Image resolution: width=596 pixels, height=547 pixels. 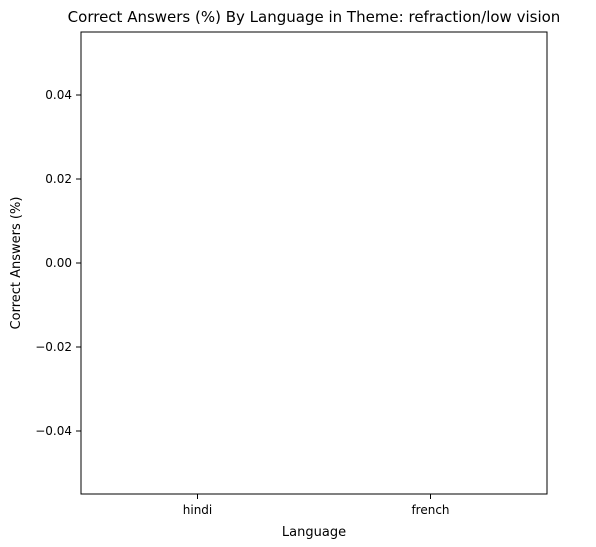 What do you see at coordinates (58, 95) in the screenshot?
I see `y-tick-label: 0.04` at bounding box center [58, 95].